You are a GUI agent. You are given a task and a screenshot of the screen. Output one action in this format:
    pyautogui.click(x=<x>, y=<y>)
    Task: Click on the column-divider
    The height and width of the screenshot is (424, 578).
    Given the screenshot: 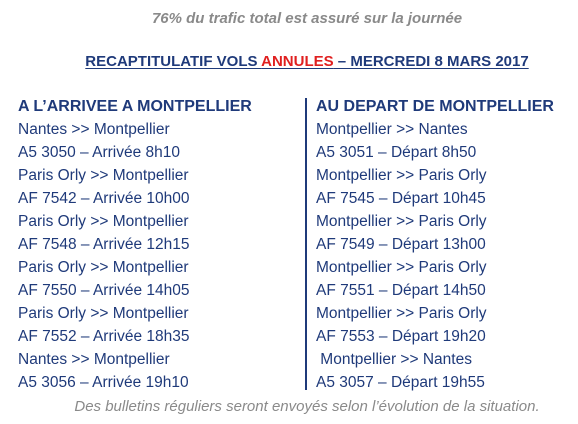 What is the action you would take?
    pyautogui.click(x=306, y=244)
    